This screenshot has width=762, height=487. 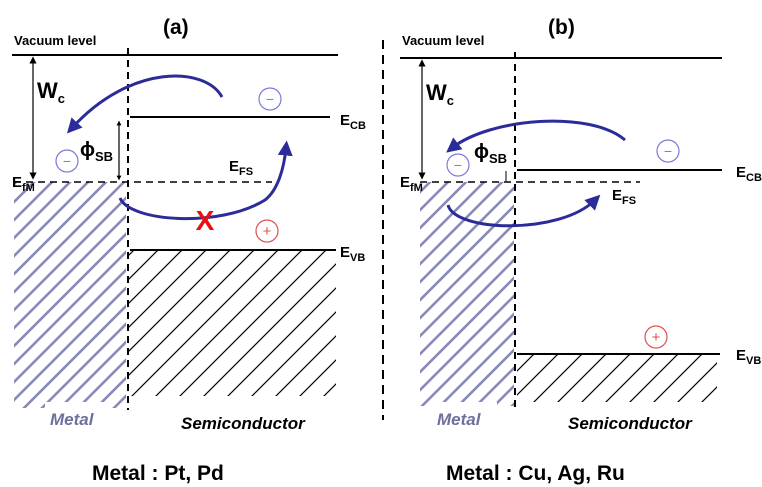 I want to click on panel-a-electron-semiconductor: −, so click(x=270, y=99).